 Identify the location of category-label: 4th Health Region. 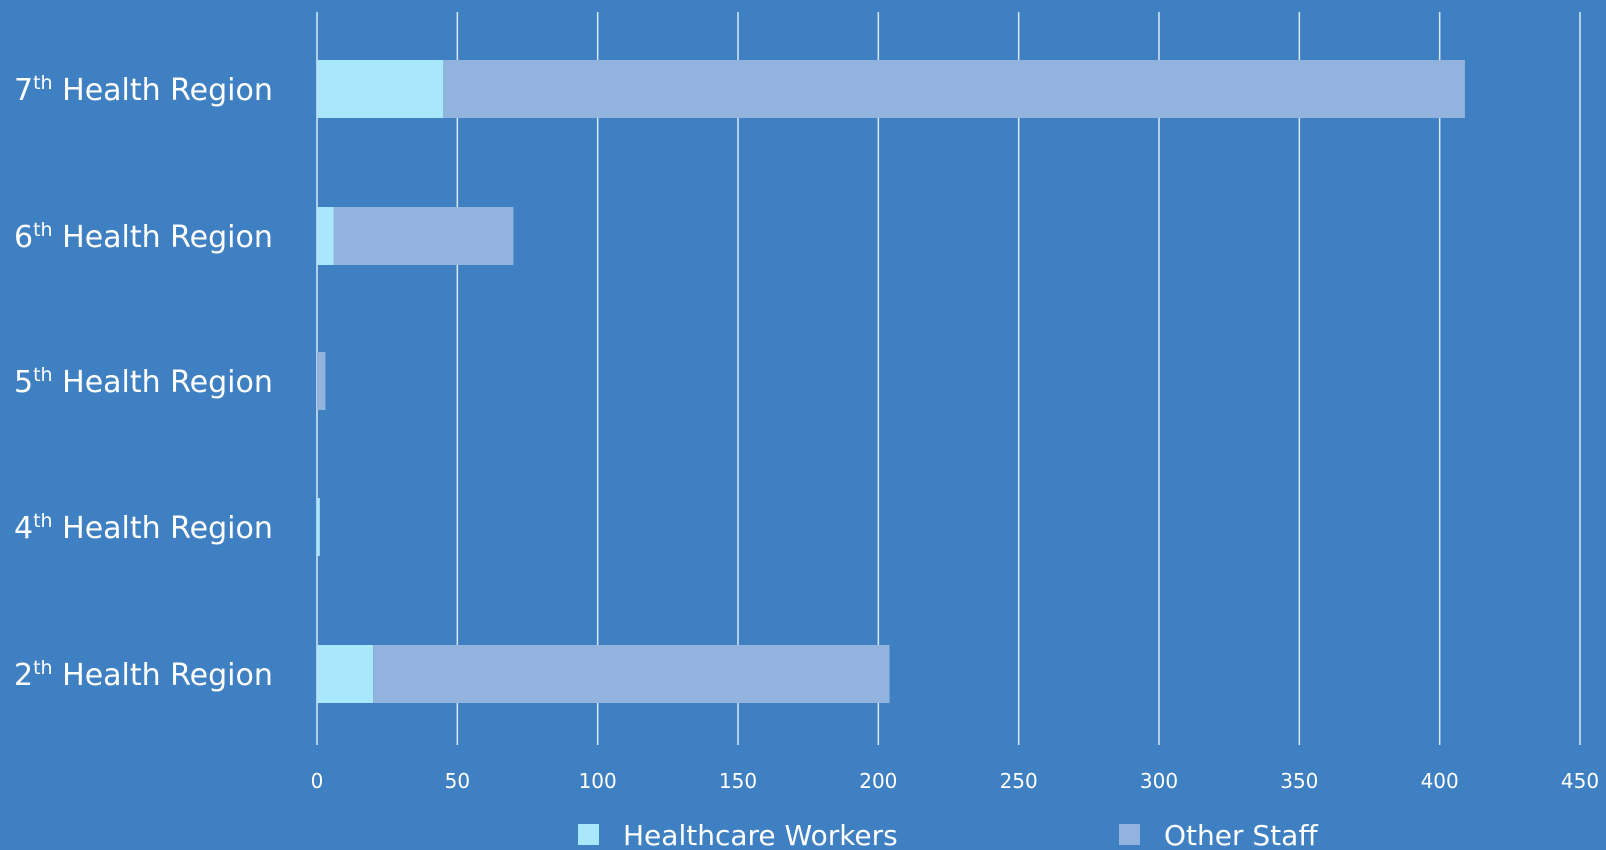
(143, 528).